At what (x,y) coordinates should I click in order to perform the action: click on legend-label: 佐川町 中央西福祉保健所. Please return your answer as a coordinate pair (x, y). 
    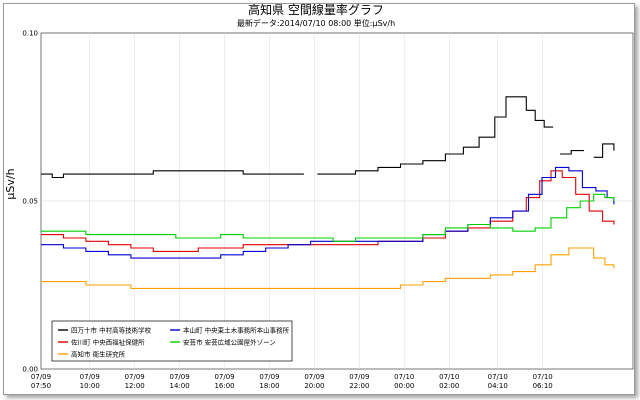
    Looking at the image, I should click on (108, 341).